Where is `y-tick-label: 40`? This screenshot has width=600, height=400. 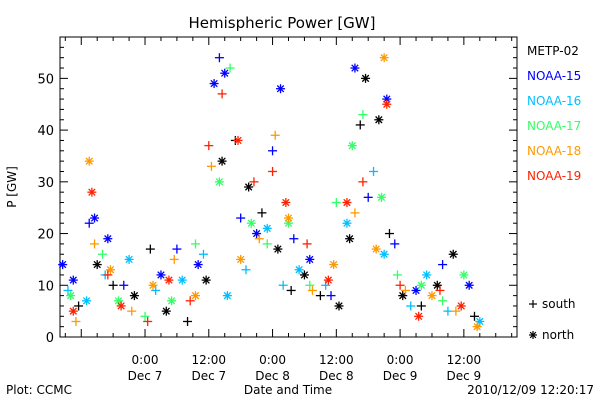
y-tick-label: 40 is located at coordinates (45, 131).